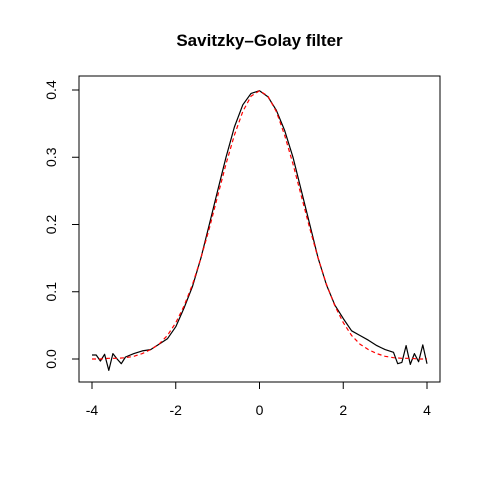 This screenshot has height=480, width=480. What do you see at coordinates (51, 225) in the screenshot?
I see `y-tick-label: 0.2` at bounding box center [51, 225].